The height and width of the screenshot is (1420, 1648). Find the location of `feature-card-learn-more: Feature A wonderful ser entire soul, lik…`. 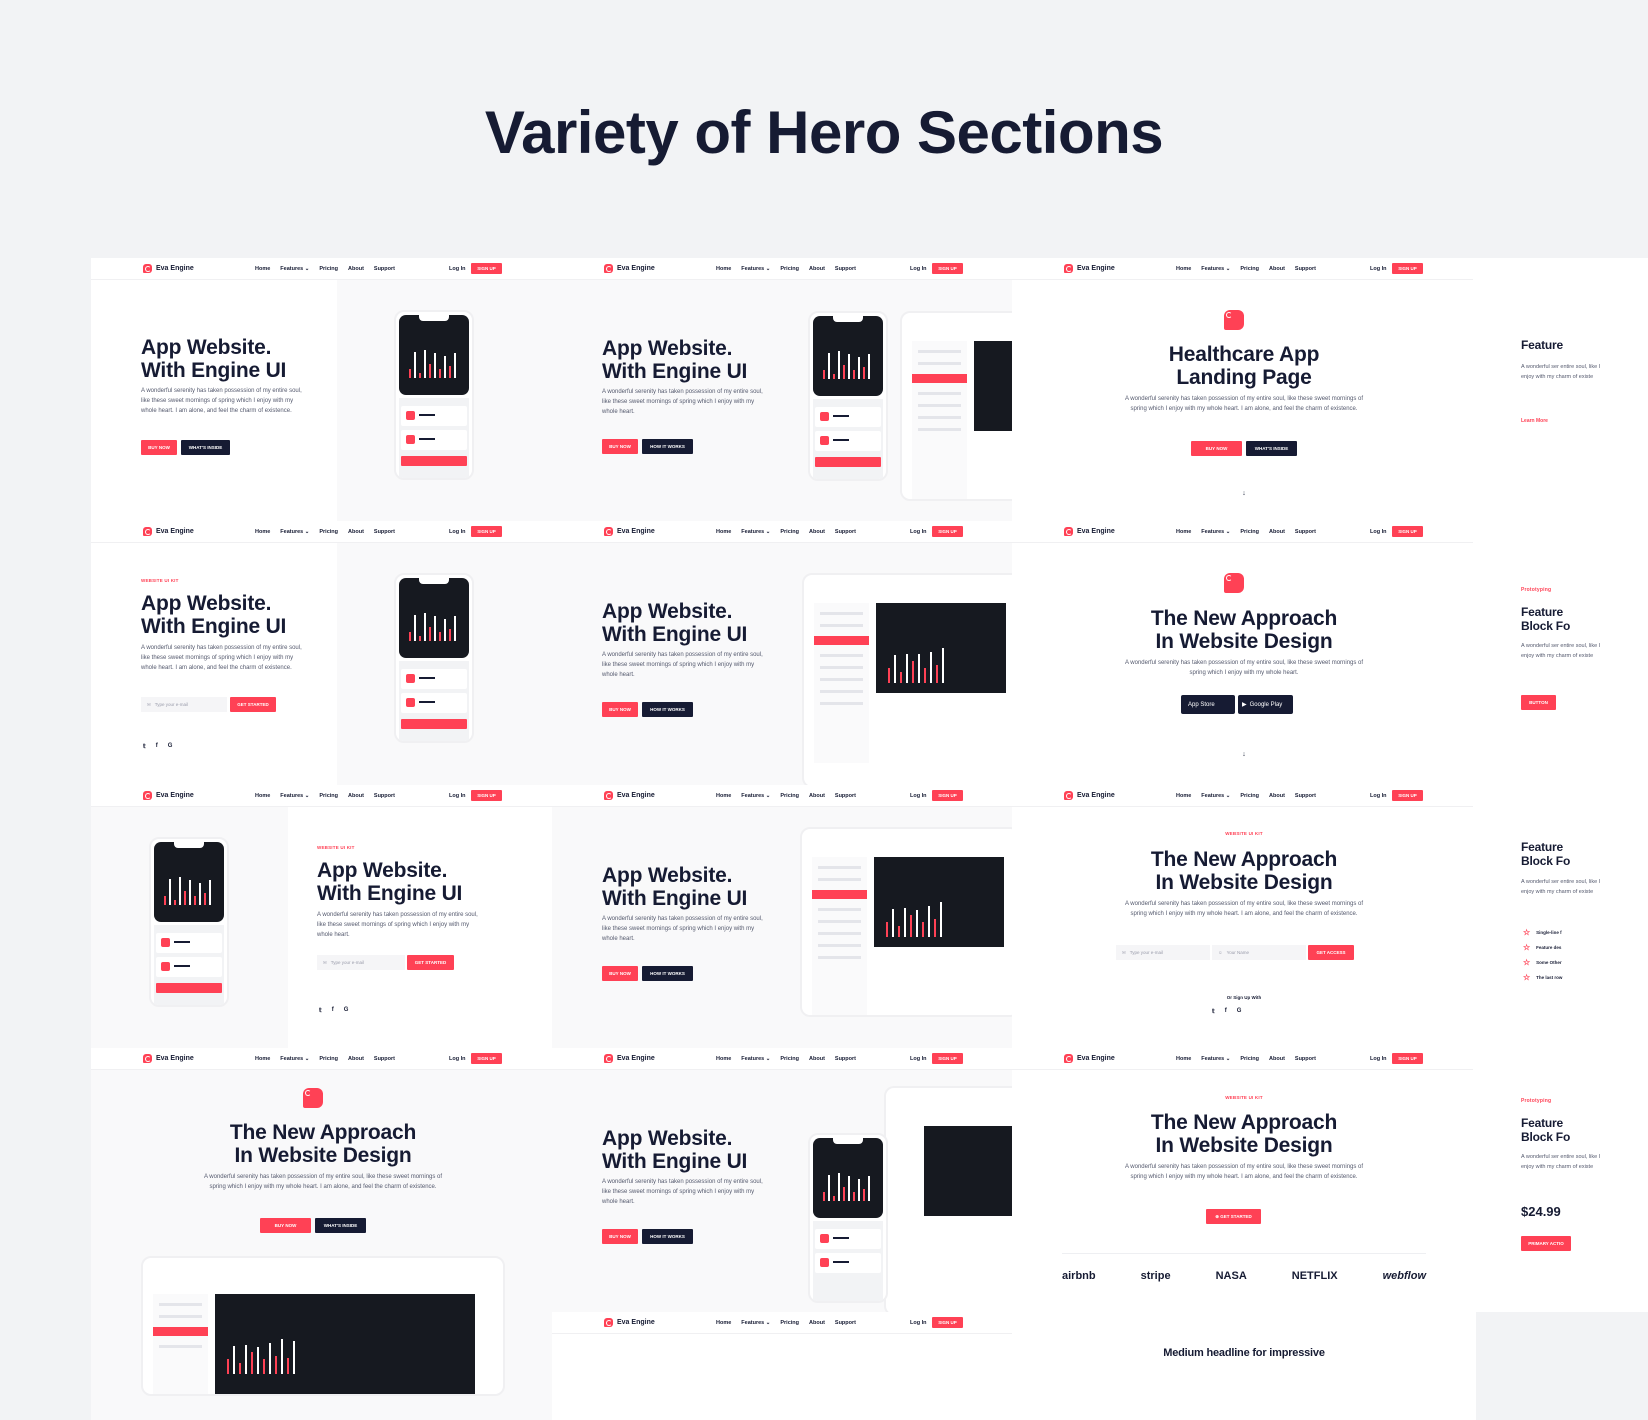

feature-card-learn-more: Feature A wonderful ser entire soul, lik… is located at coordinates (1560, 390).